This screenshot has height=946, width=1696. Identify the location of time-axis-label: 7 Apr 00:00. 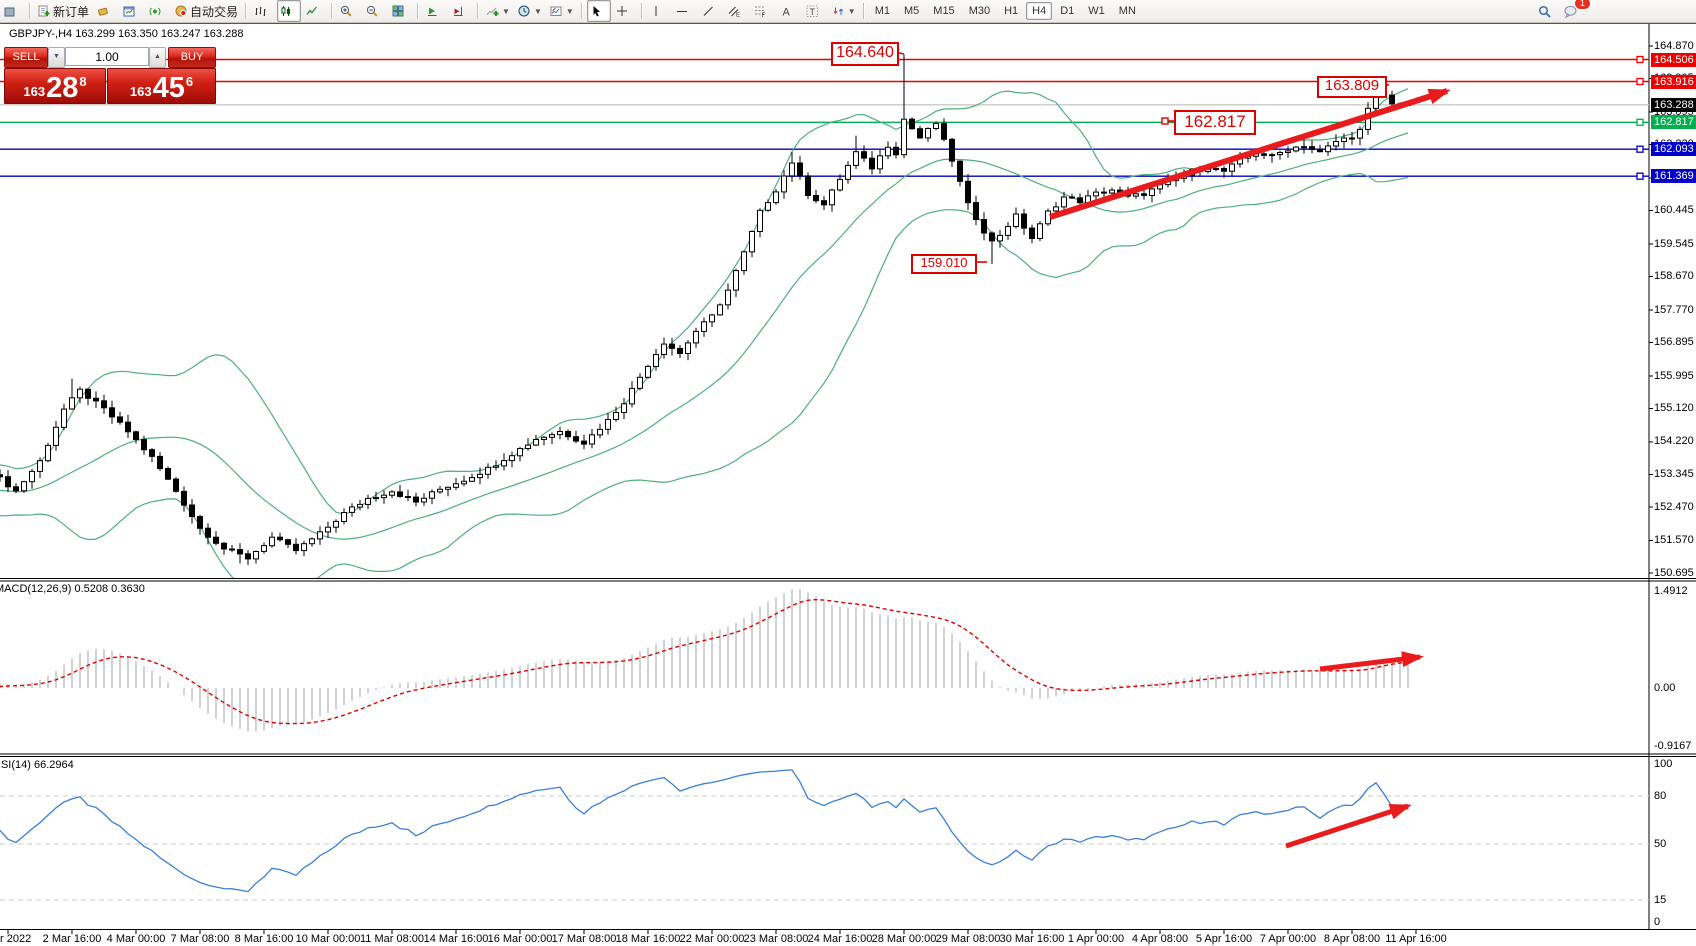
(1288, 939).